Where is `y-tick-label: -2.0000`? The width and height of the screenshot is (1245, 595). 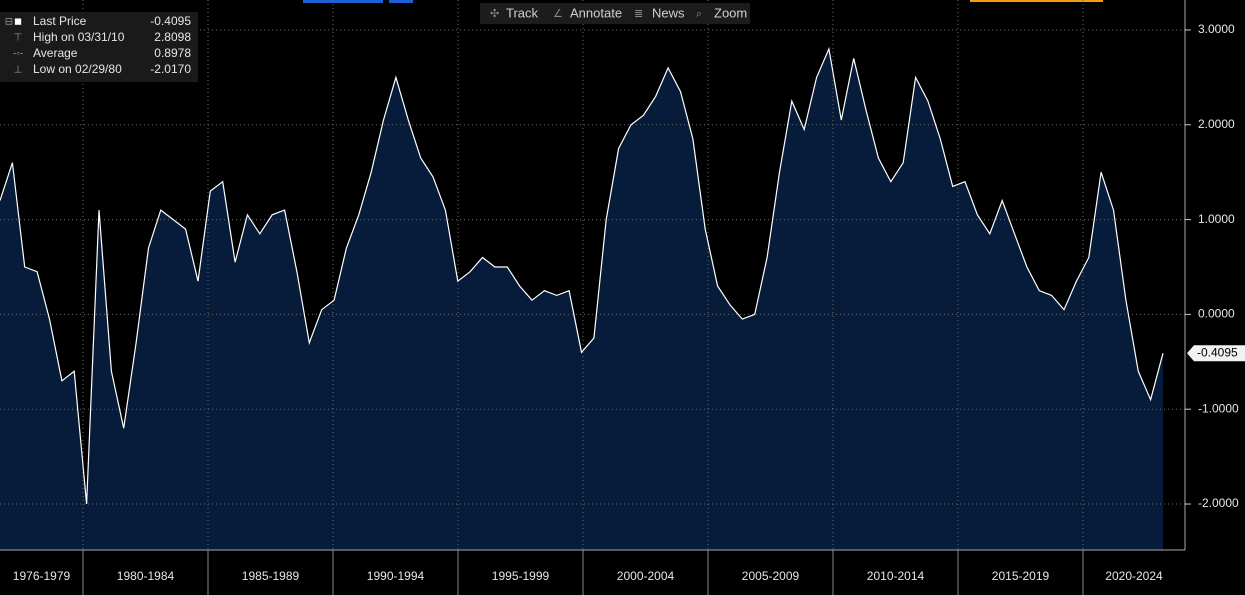 y-tick-label: -2.0000 is located at coordinates (1218, 503).